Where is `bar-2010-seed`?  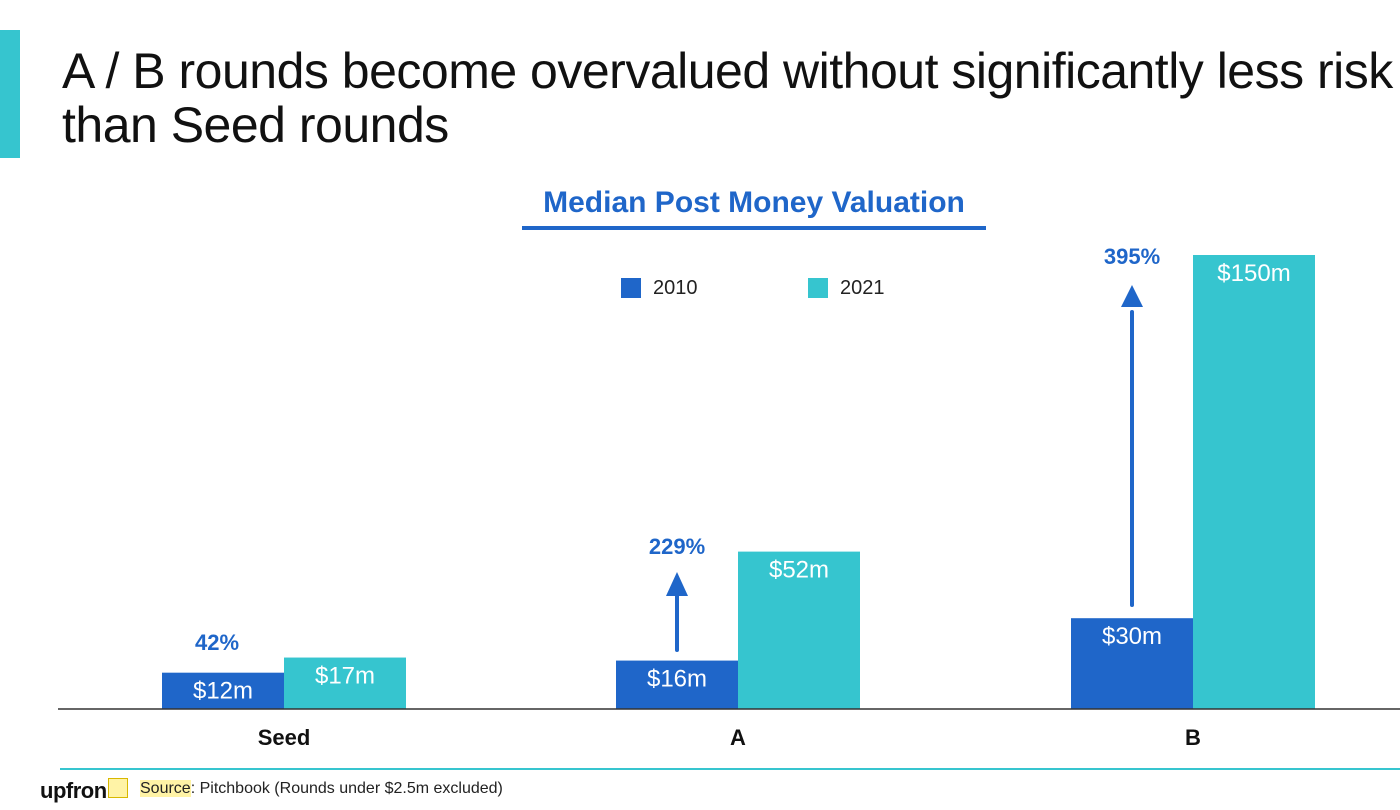
bar-2010-seed is located at coordinates (223, 690).